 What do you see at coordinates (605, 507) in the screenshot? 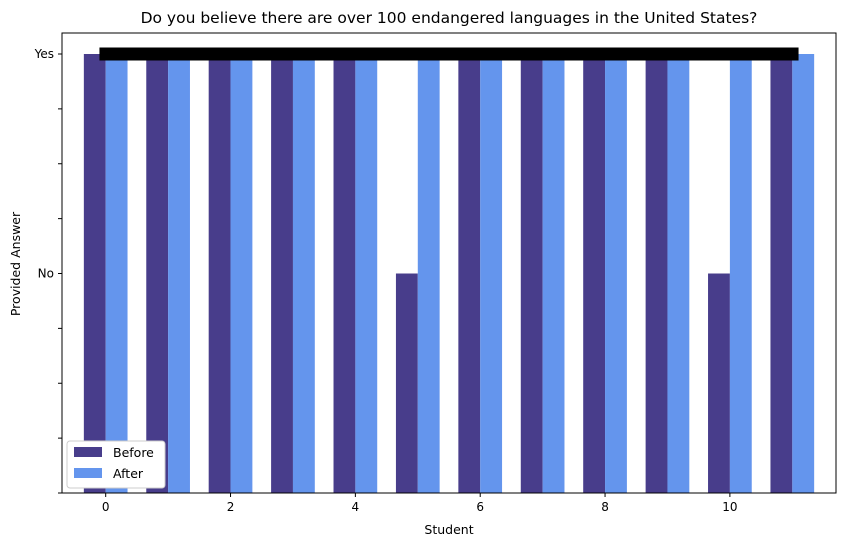
I see `x-tick-label-8: 8` at bounding box center [605, 507].